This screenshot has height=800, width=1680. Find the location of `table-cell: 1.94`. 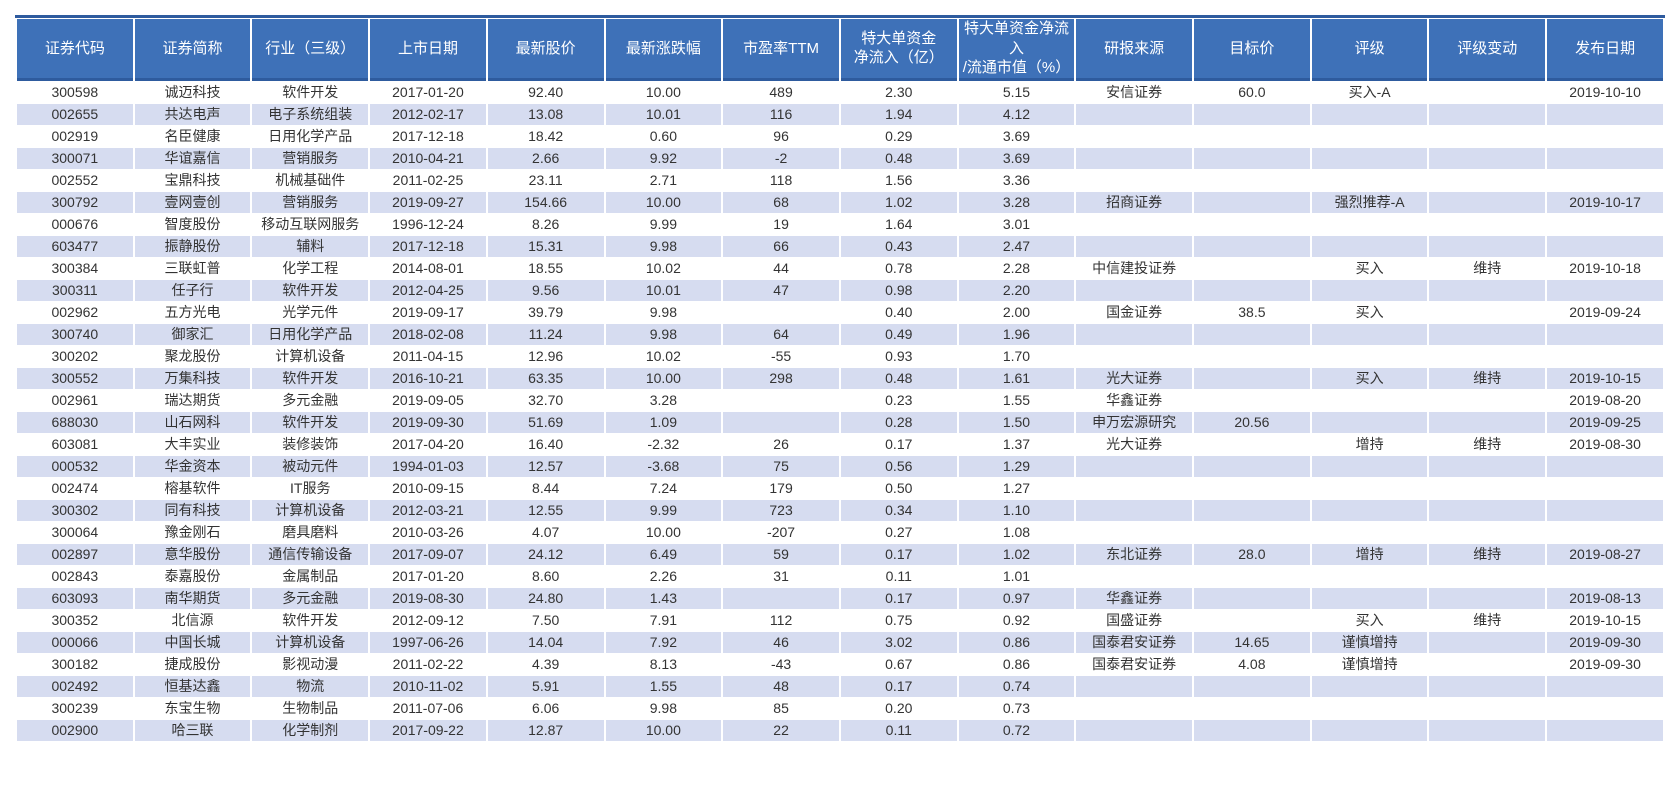

table-cell: 1.94 is located at coordinates (898, 114).